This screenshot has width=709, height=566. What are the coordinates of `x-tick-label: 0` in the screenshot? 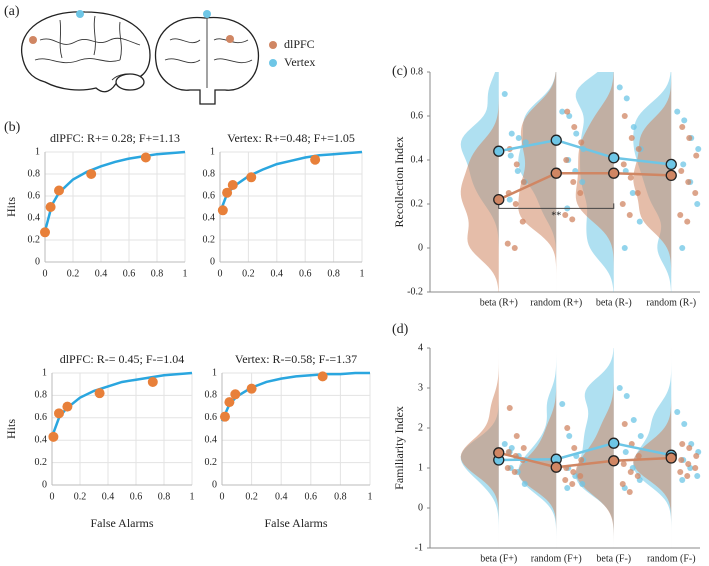 It's located at (45, 273).